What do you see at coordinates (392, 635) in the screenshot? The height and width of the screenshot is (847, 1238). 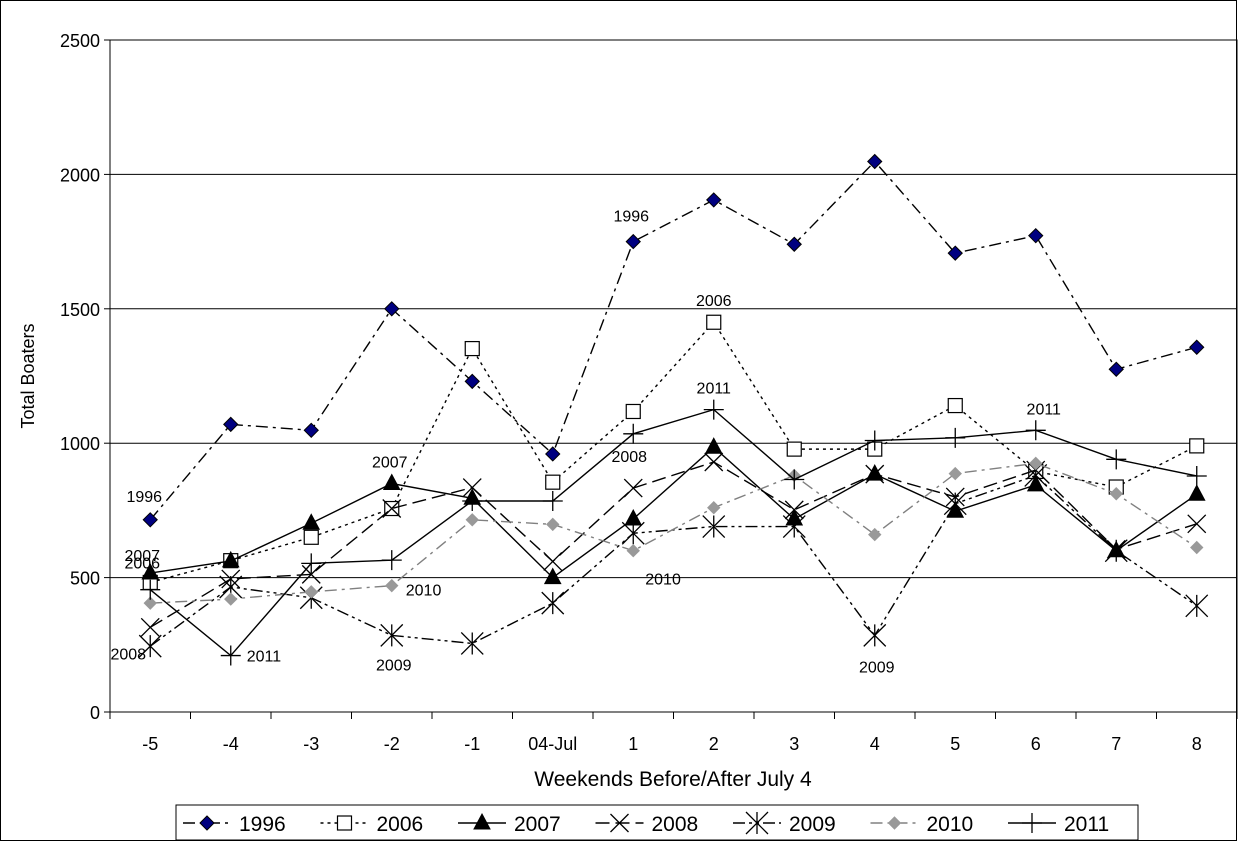 I see `data-point-2009--2` at bounding box center [392, 635].